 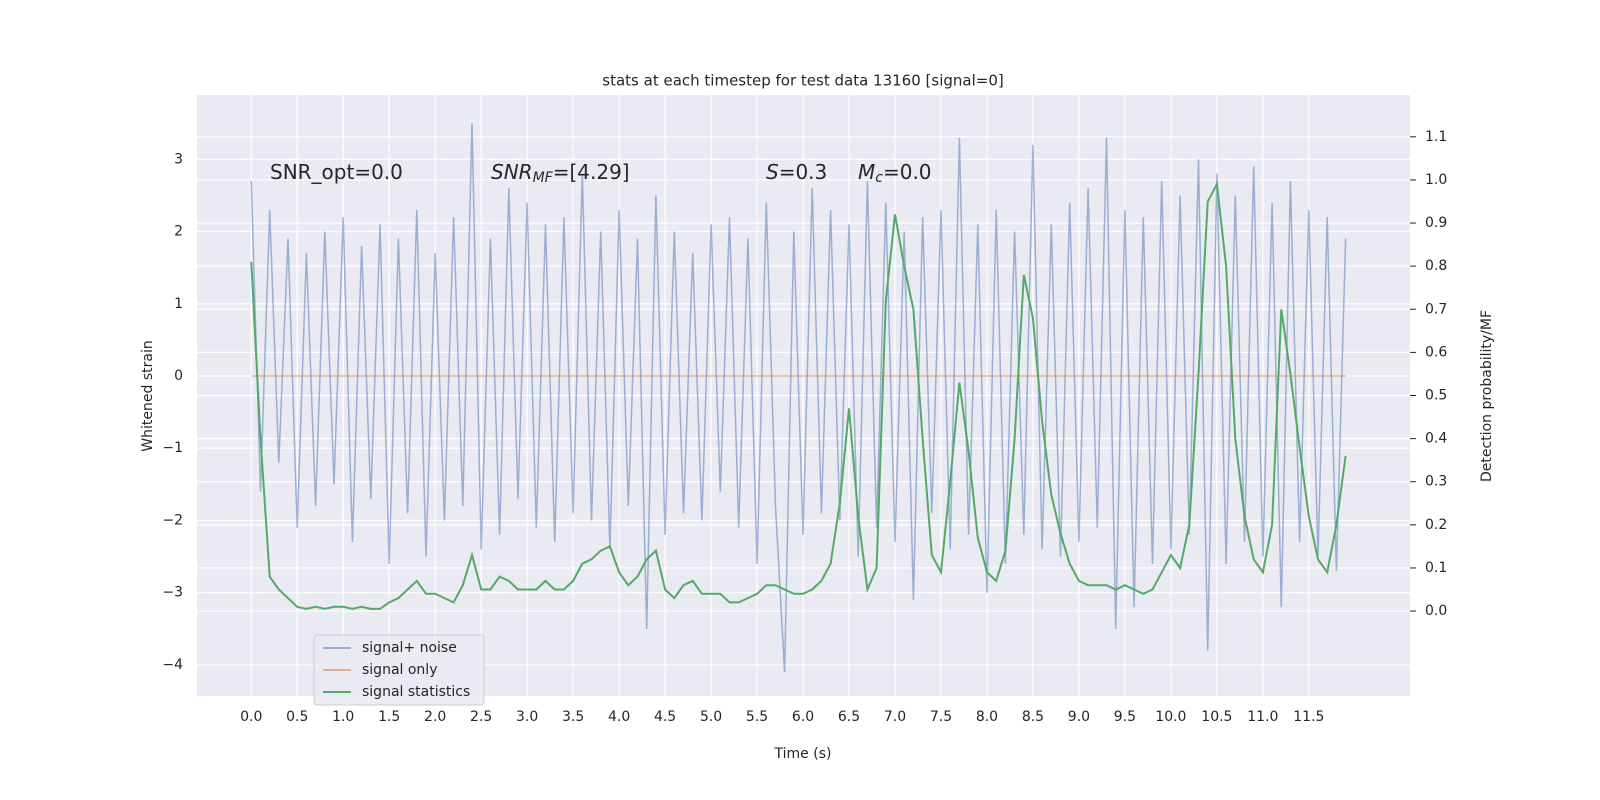 I want to click on annotation: SNR_opt=0.0, so click(x=336, y=172).